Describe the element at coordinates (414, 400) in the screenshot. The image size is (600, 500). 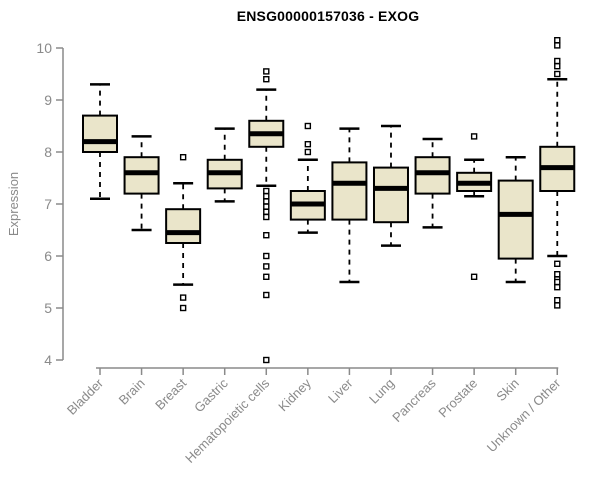
I see `x-tick-label: Pancreas` at that location.